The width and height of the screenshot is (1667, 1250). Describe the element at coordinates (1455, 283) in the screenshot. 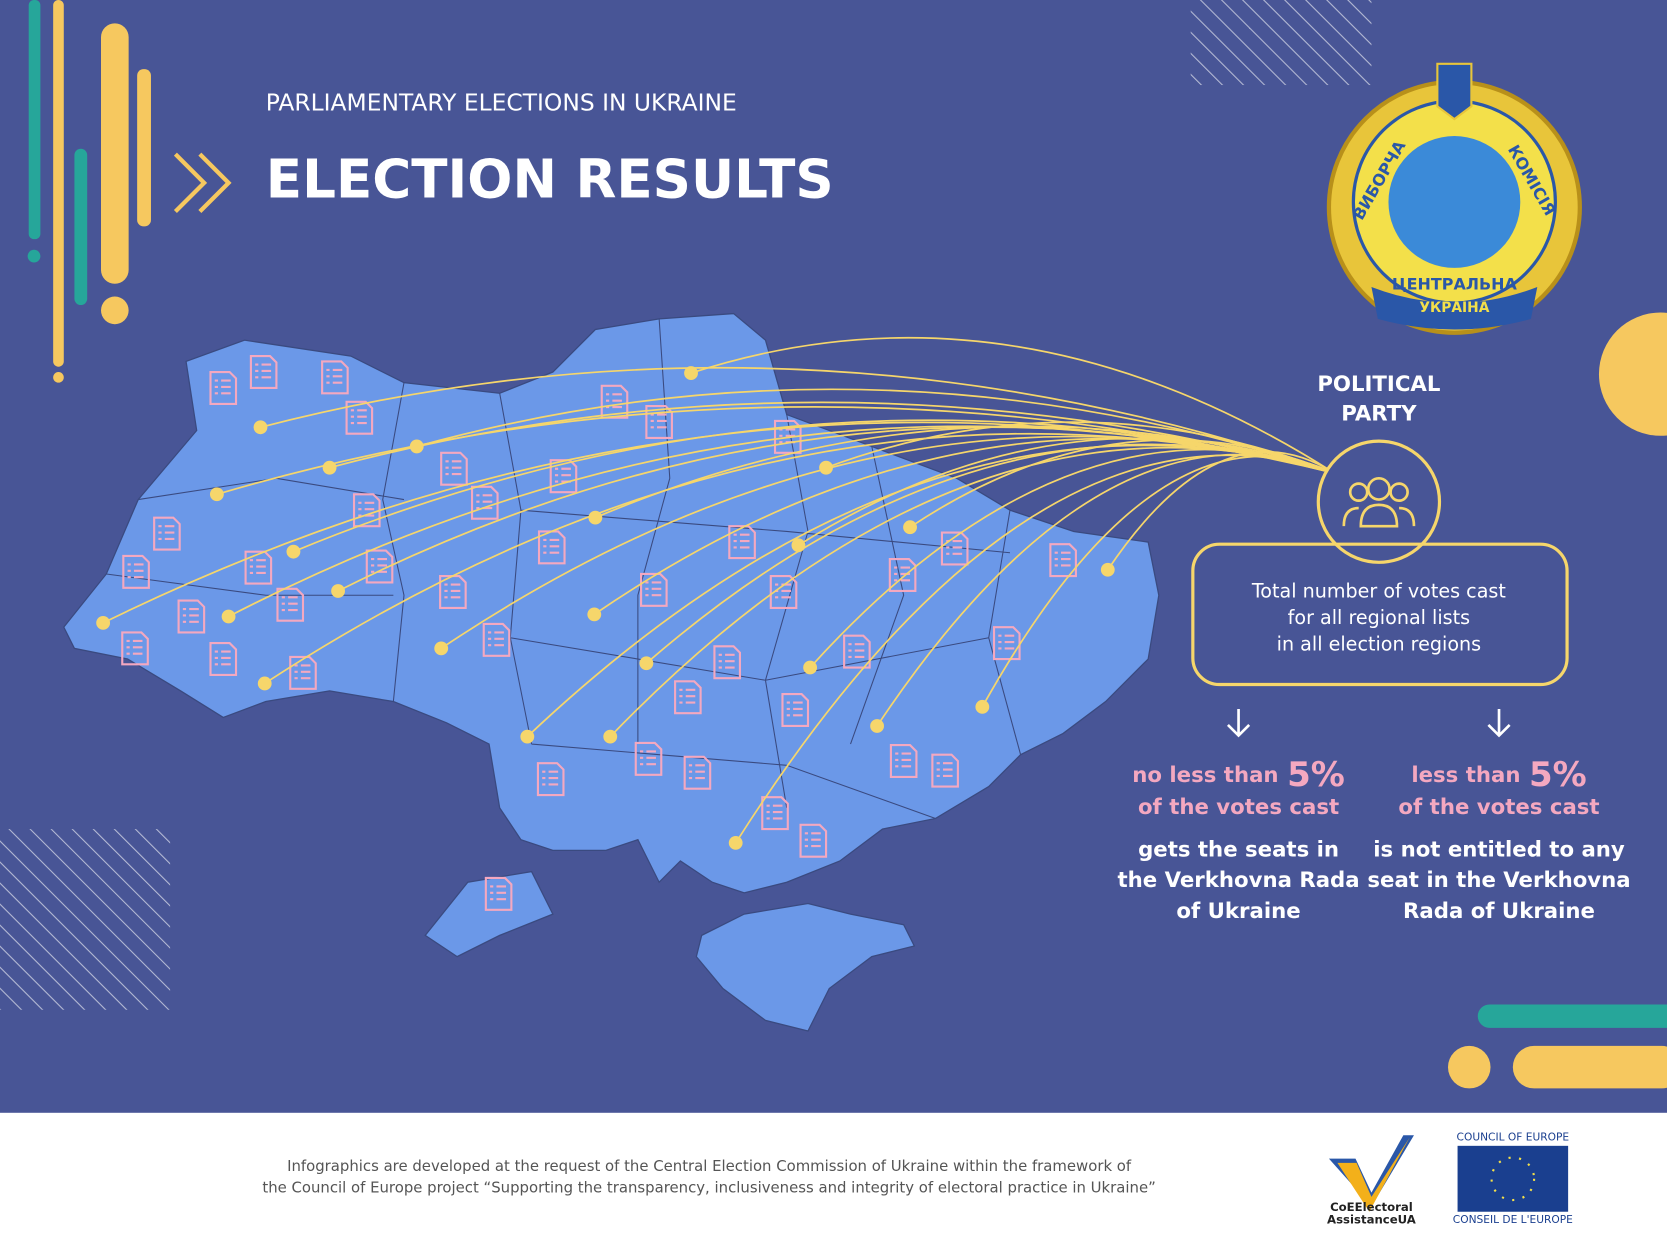

I see `emblem-text: ЦЕНТРАЛЬНА` at that location.